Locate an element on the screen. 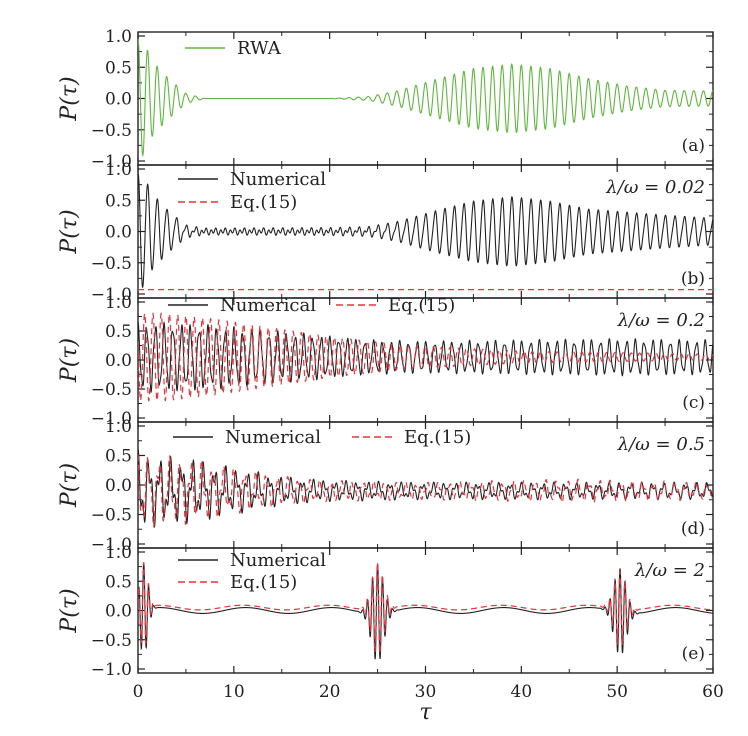  panel-tag: (e) is located at coordinates (693, 654).